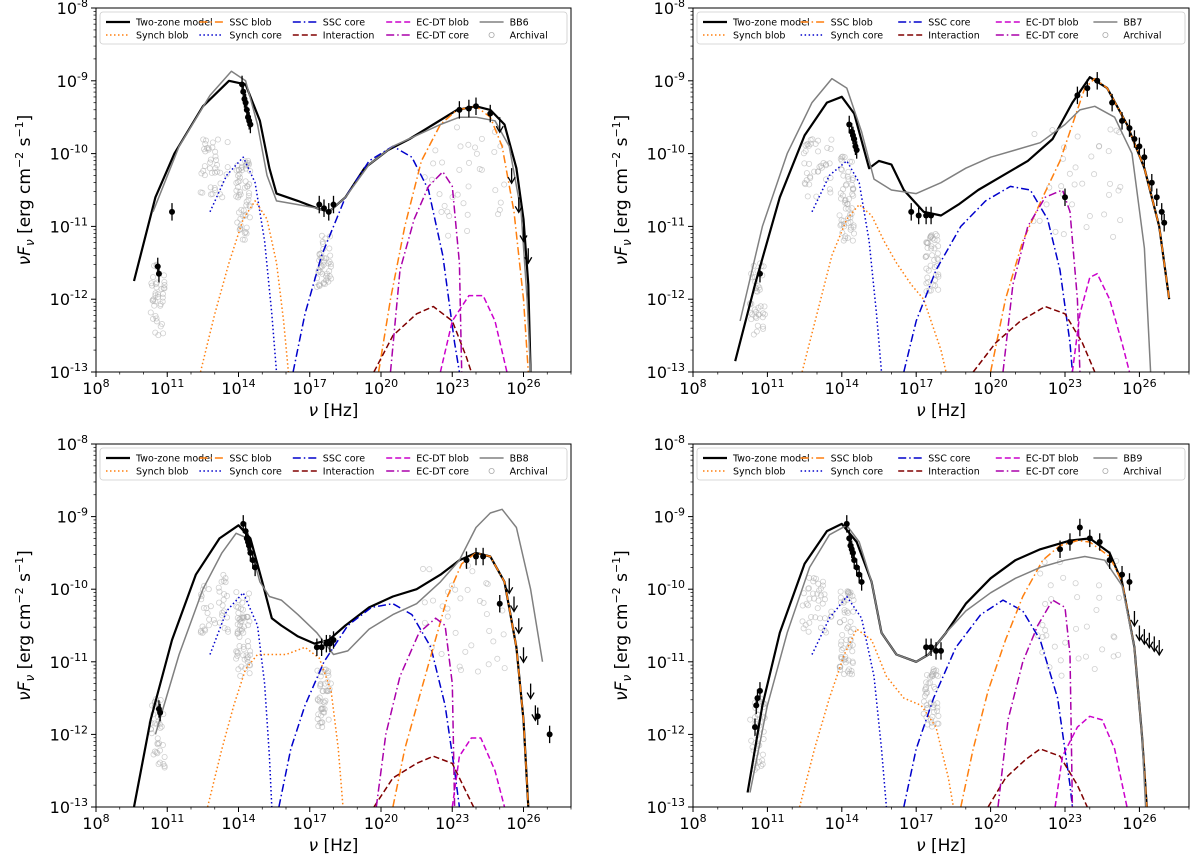 The height and width of the screenshot is (855, 1200). What do you see at coordinates (255, 36) in the screenshot?
I see `legend-label: Synch core` at bounding box center [255, 36].